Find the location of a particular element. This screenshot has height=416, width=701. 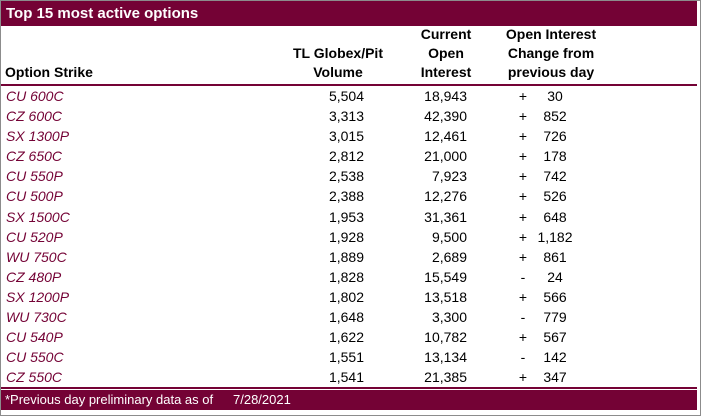

change-cell: + 742 is located at coordinates (556, 176).